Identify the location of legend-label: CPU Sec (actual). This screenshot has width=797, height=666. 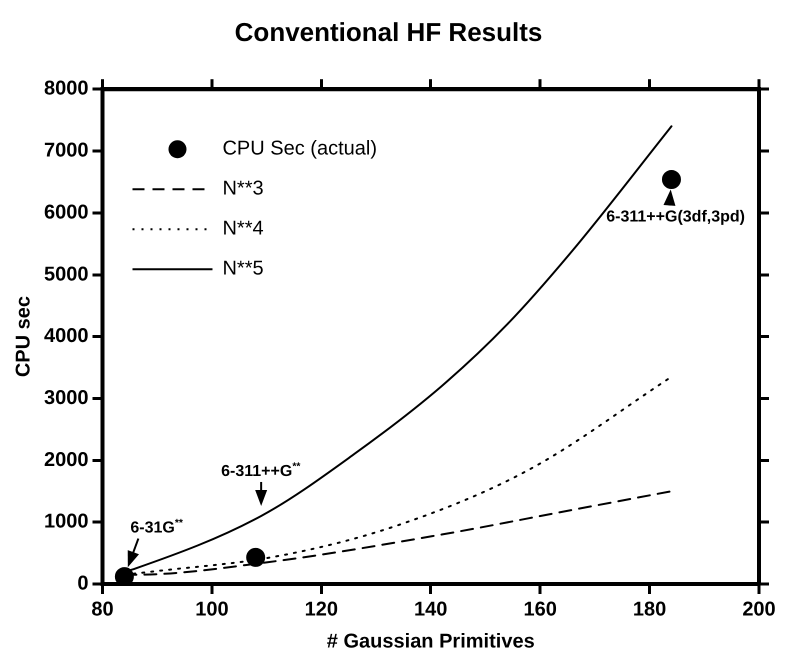
(299, 149).